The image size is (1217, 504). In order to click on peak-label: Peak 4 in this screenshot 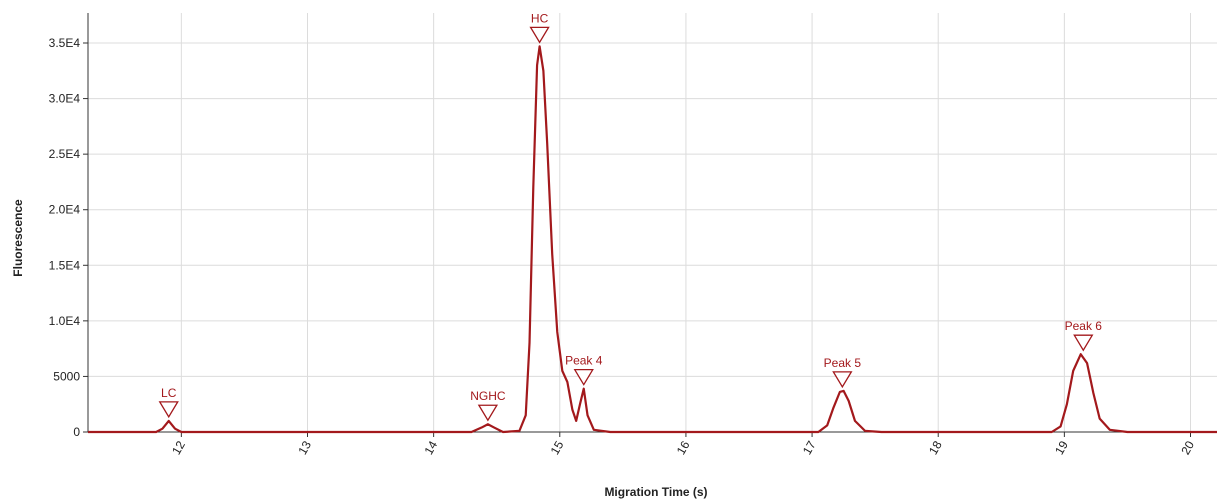, I will do `click(584, 361)`.